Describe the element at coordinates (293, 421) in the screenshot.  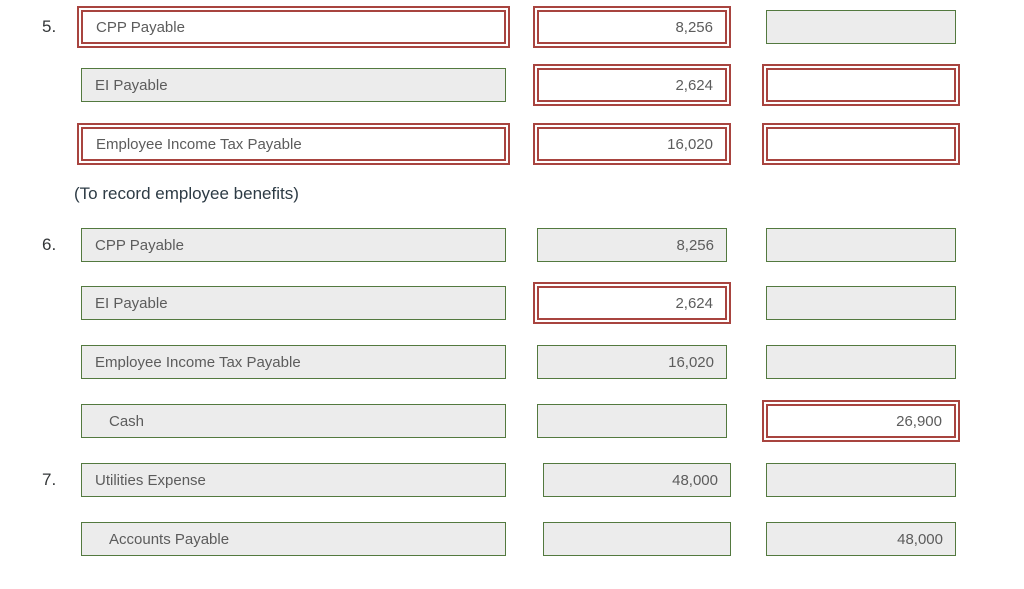
I see `account-field: Cash` at that location.